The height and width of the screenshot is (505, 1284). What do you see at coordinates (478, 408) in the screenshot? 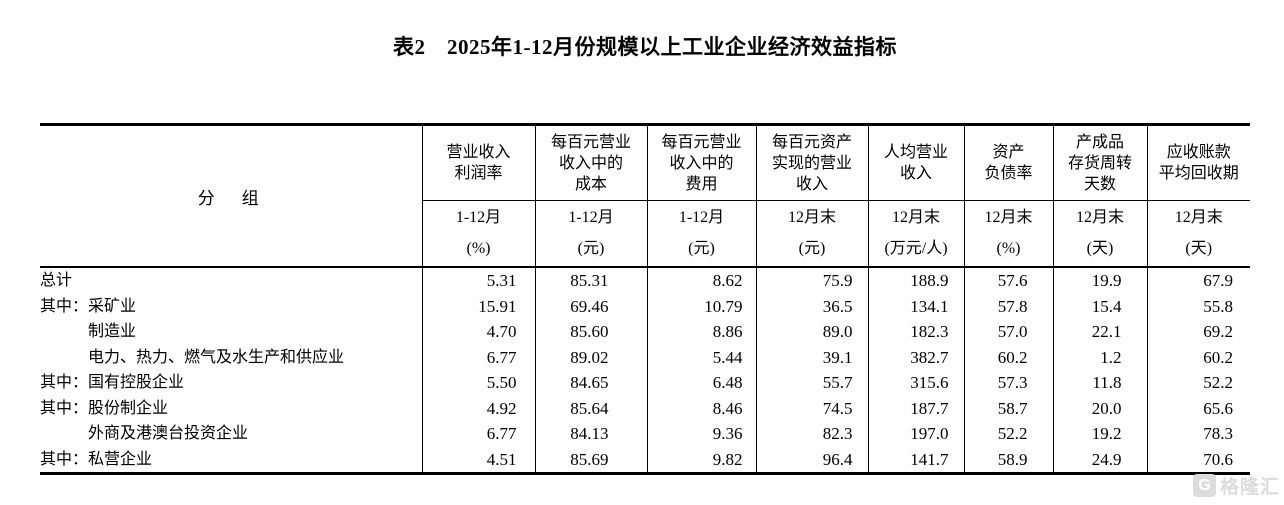
I see `value-cell: 4.92` at bounding box center [478, 408].